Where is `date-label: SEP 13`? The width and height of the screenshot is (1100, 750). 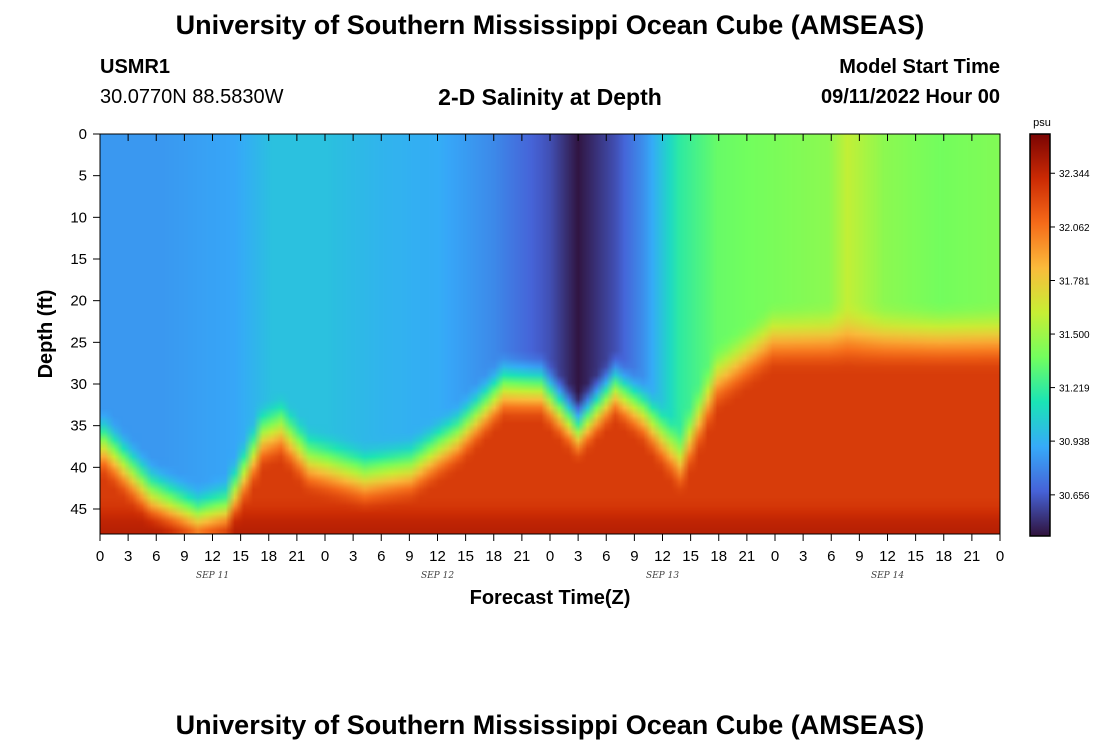 date-label: SEP 13 is located at coordinates (662, 576).